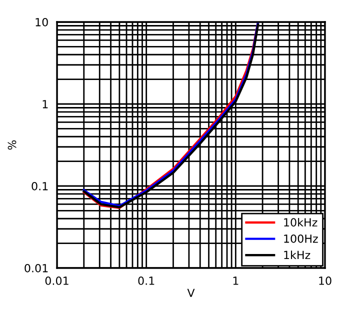  What do you see at coordinates (36, 268) in the screenshot?
I see `y-tick-label: 0.01` at bounding box center [36, 268].